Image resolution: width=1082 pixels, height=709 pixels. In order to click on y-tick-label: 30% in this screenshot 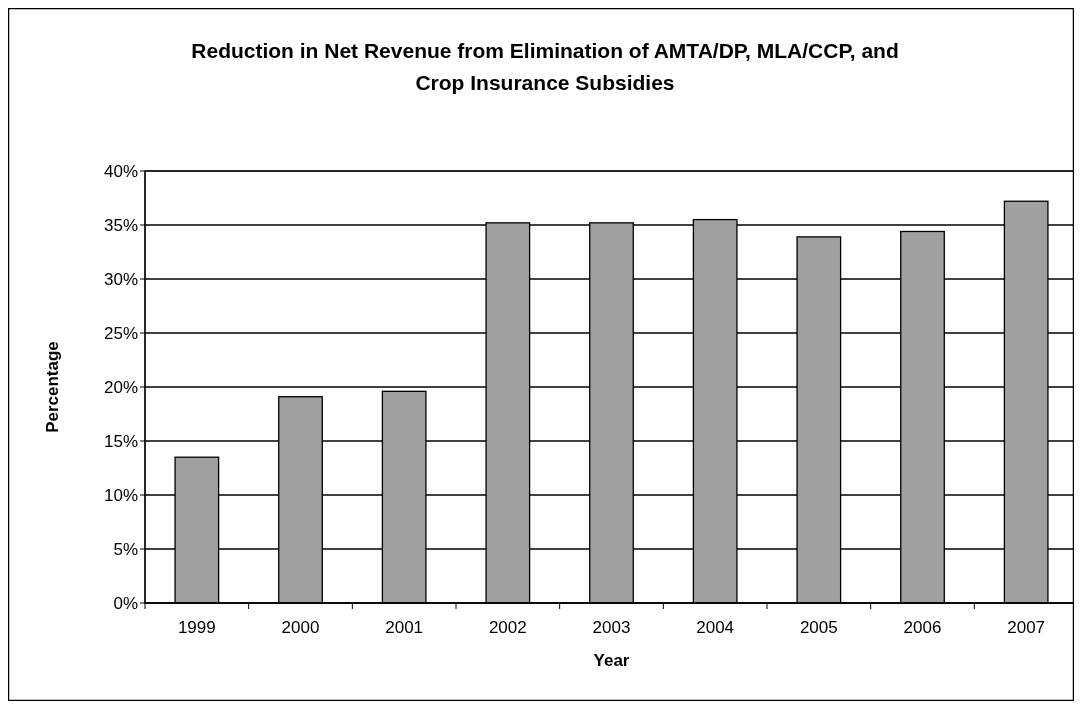, I will do `click(120, 279)`.